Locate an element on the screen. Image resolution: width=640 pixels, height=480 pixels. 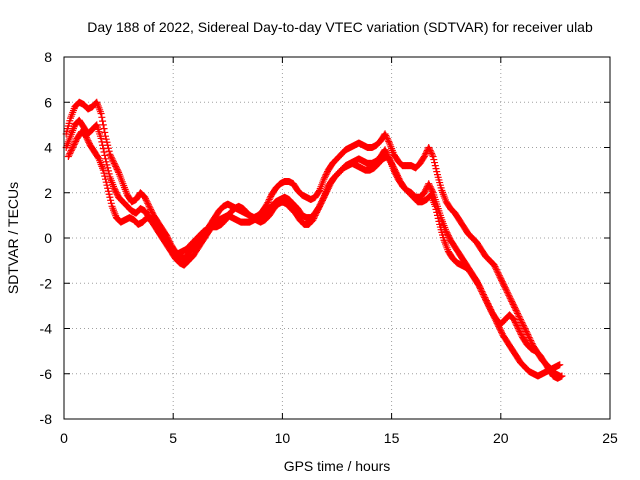
y-tick-labels: -8 -6 -4 -2 0 2 4 6 8 is located at coordinates (46, 238).